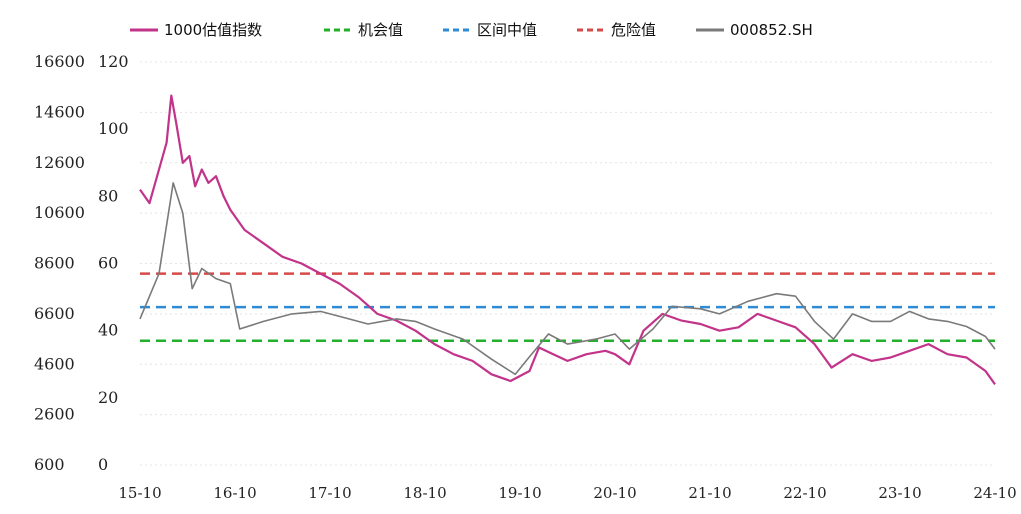  I want to click on y-left-tick-label: 6600, so click(54, 313).